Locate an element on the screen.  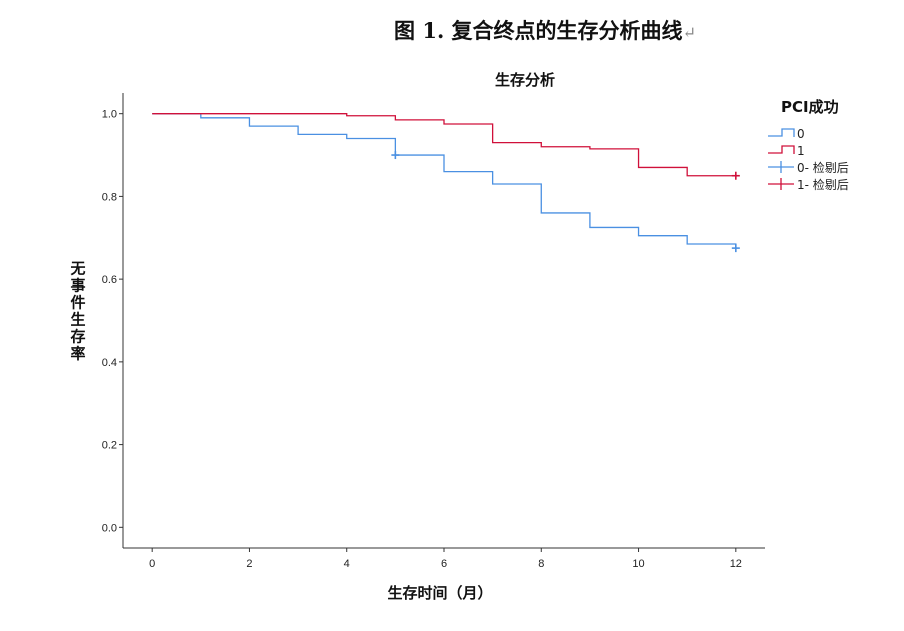
figure-title: 图 1. 复合终点的生存分析曲线↵ is located at coordinates (545, 30).